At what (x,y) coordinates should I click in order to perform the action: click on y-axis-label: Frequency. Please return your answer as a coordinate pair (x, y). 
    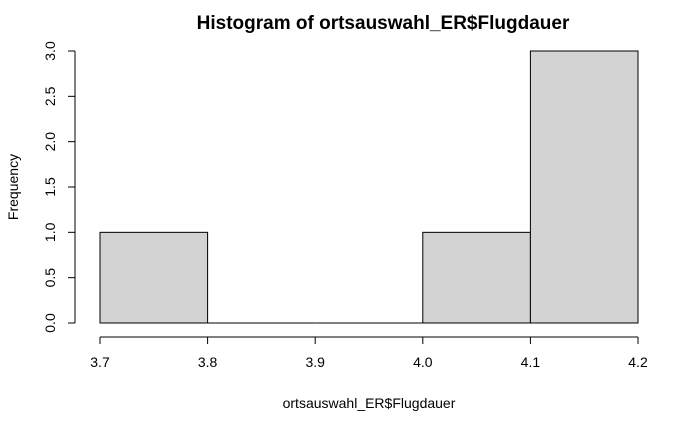
    Looking at the image, I should click on (13, 187).